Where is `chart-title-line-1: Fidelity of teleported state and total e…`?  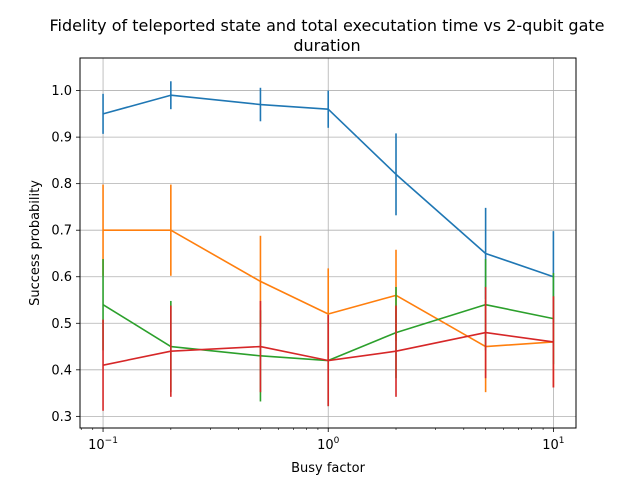 chart-title-line-1: Fidelity of teleported state and total e… is located at coordinates (326, 25).